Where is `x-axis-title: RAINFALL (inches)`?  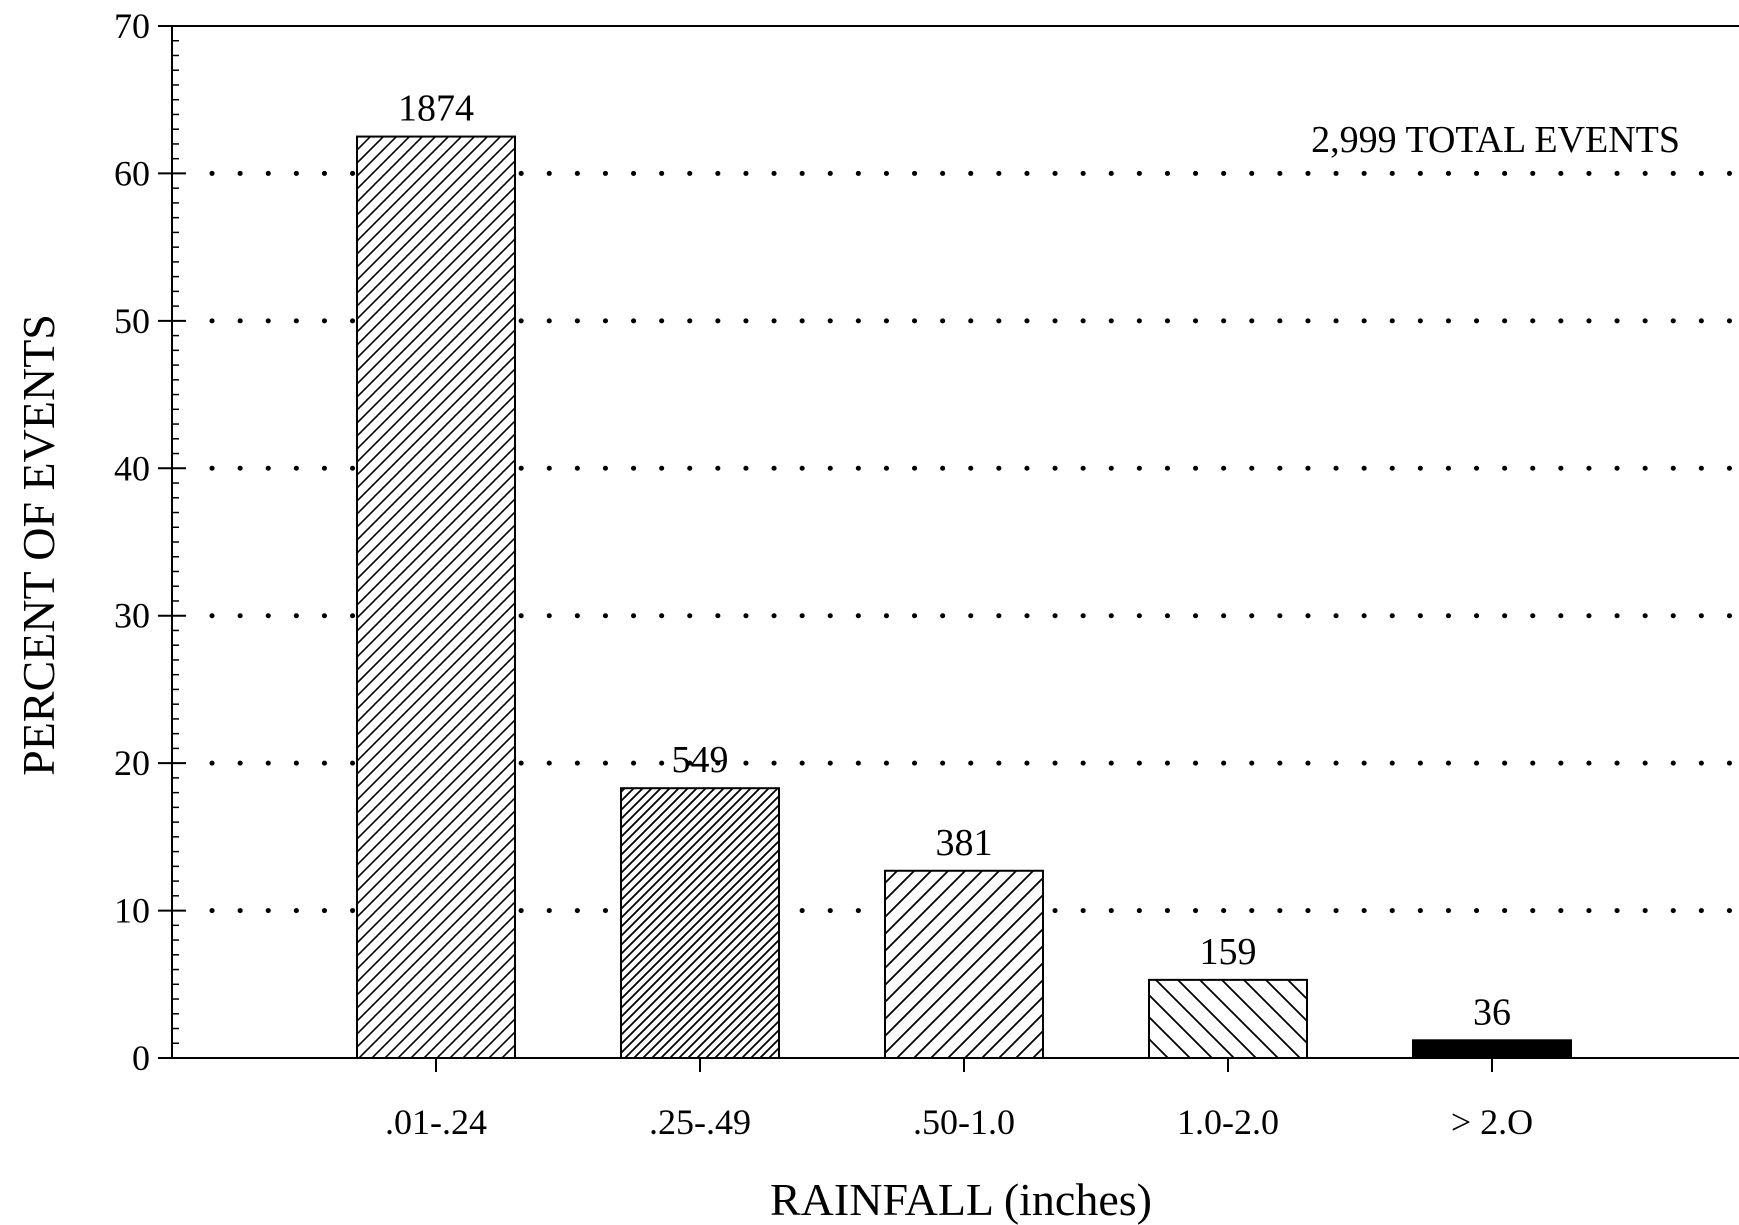 x-axis-title: RAINFALL (inches) is located at coordinates (961, 1199).